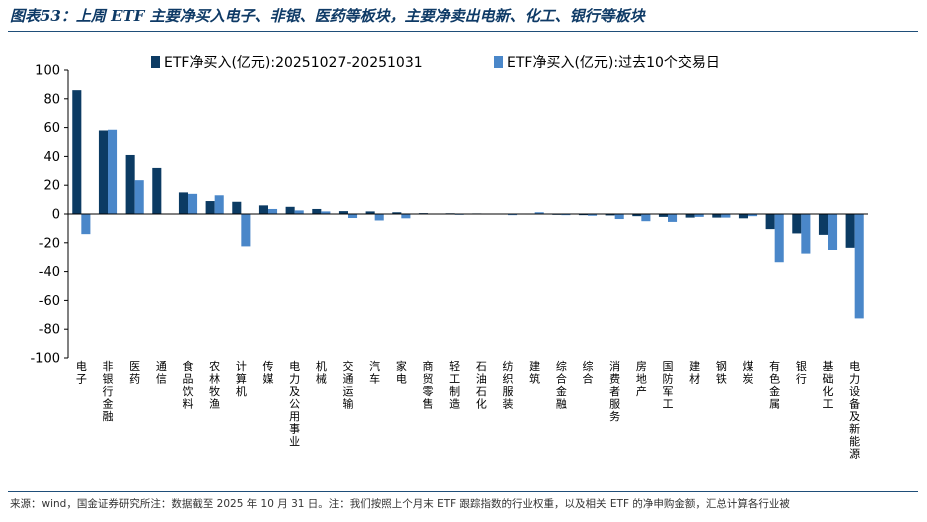 The height and width of the screenshot is (522, 927). I want to click on x-tick-label: 房地产, so click(641, 379).